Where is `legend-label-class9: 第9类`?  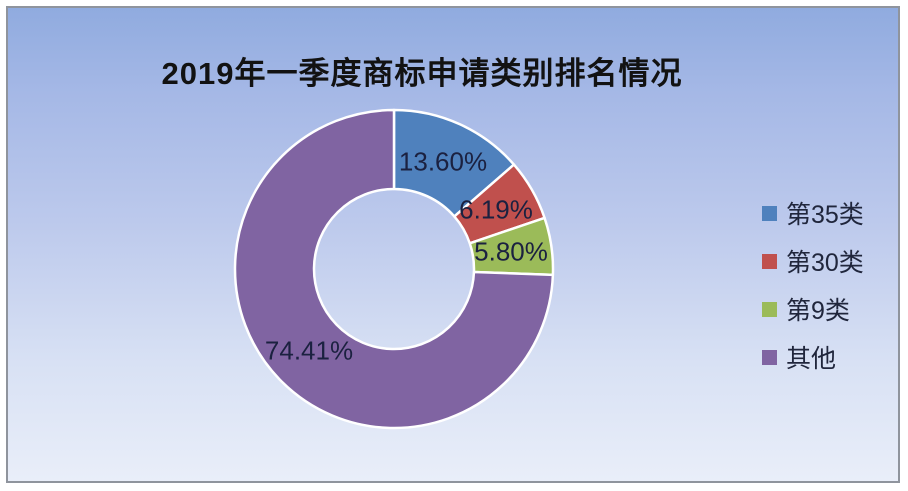 legend-label-class9: 第9类 is located at coordinates (818, 311).